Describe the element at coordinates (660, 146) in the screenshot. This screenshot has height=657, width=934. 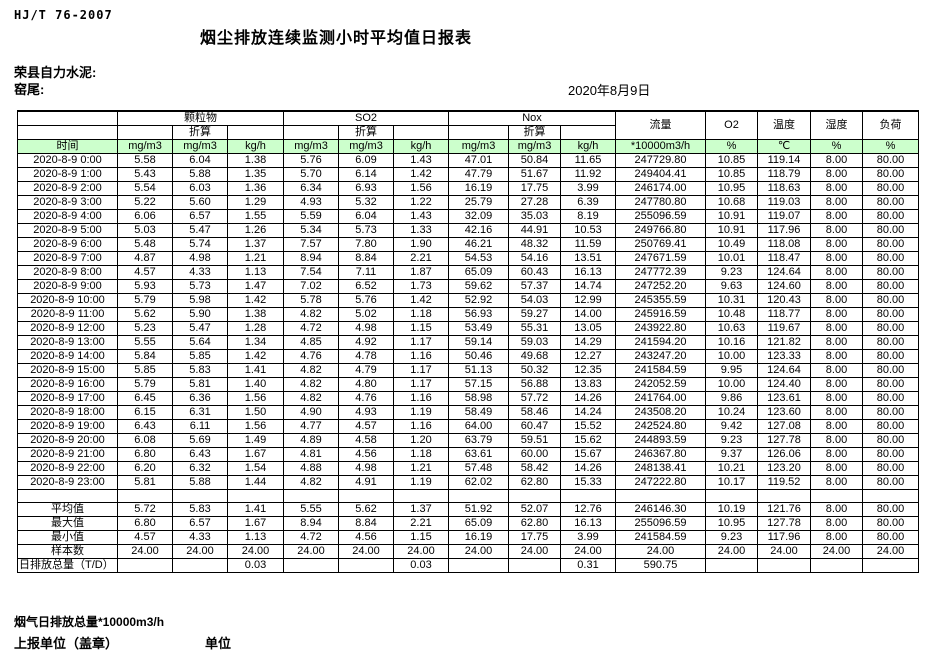
I see `unit-cell: *10000m3/h` at that location.